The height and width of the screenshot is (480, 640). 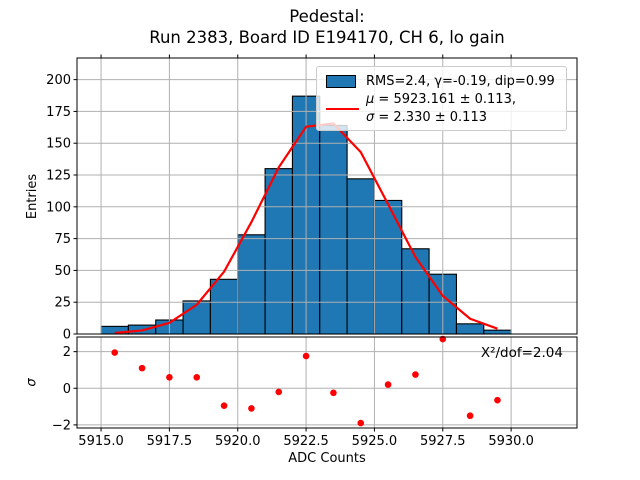 What do you see at coordinates (58, 144) in the screenshot?
I see `y-tick-label: 150` at bounding box center [58, 144].